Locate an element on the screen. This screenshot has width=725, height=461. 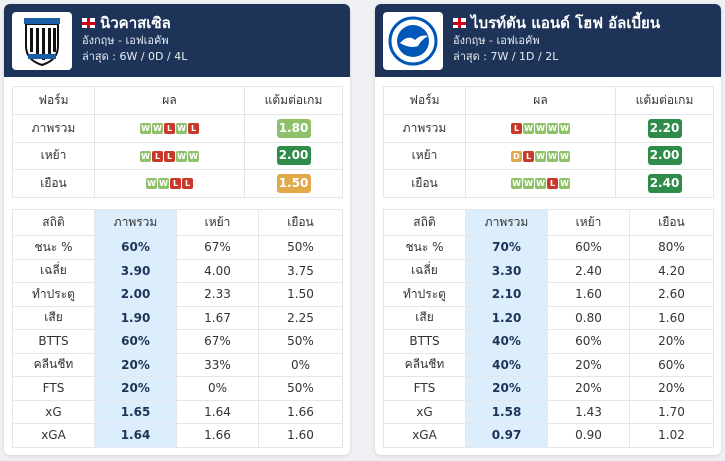
stat-home: 0% is located at coordinates (217, 388).